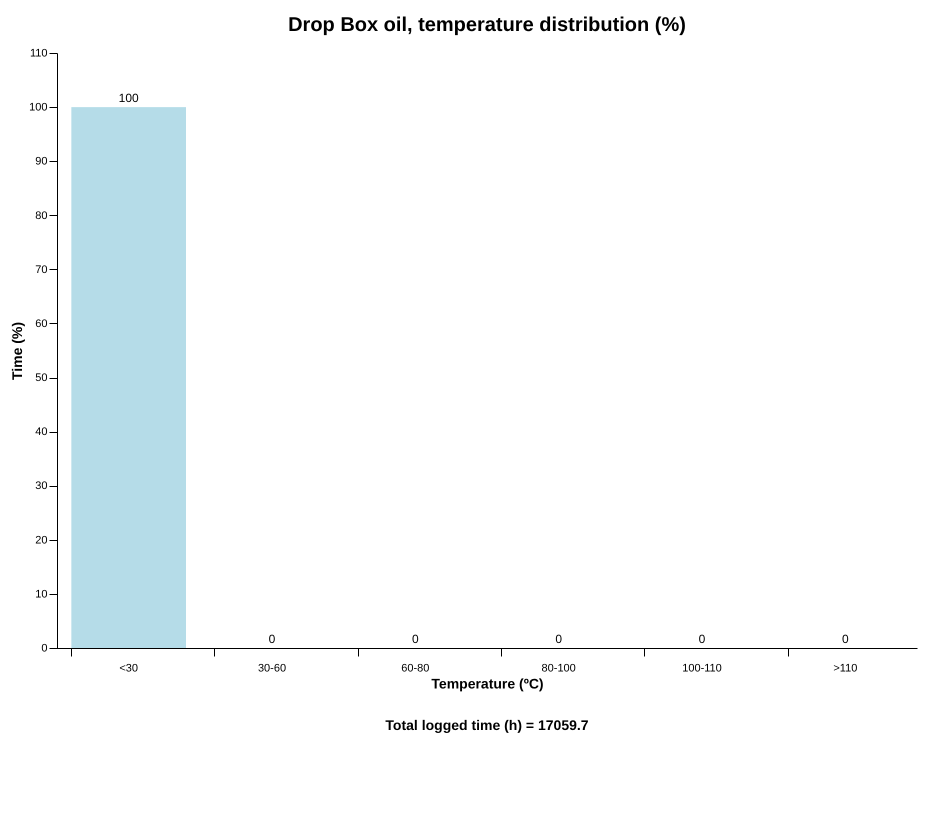  Describe the element at coordinates (41, 540) in the screenshot. I see `y-tick-label: 20` at that location.